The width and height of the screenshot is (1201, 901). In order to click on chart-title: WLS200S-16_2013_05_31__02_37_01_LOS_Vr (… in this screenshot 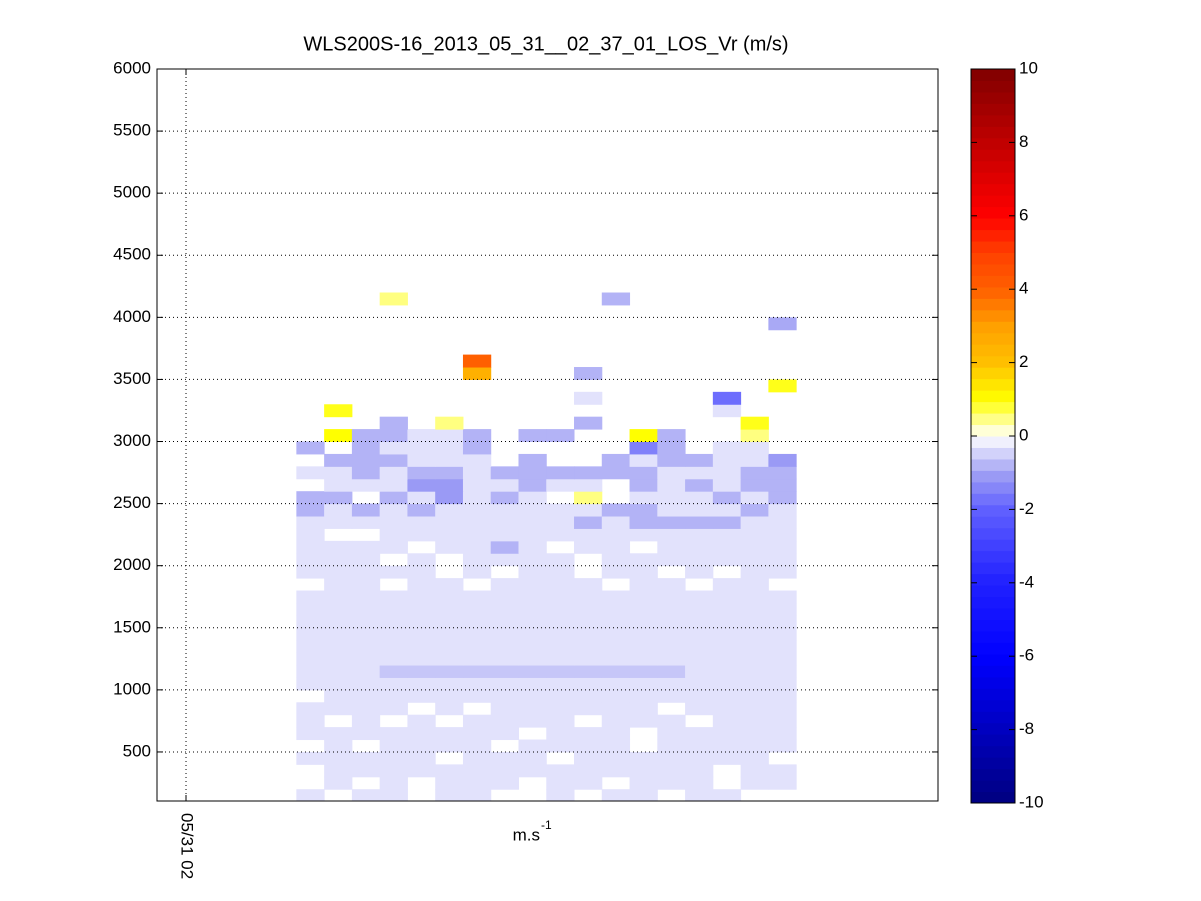, I will do `click(545, 44)`.